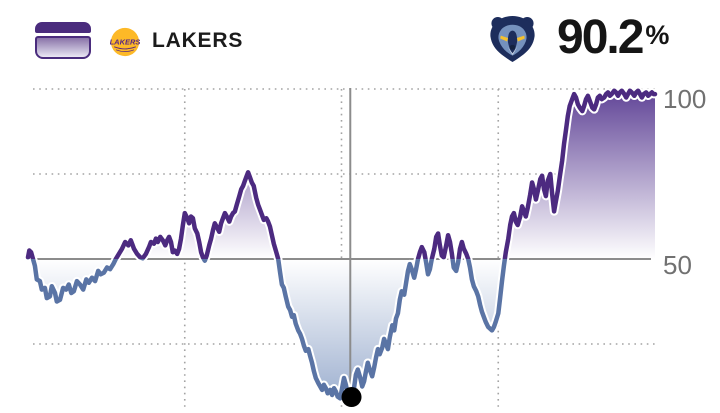  I want to click on win-probability-readout: 90.2 %, so click(579, 37).